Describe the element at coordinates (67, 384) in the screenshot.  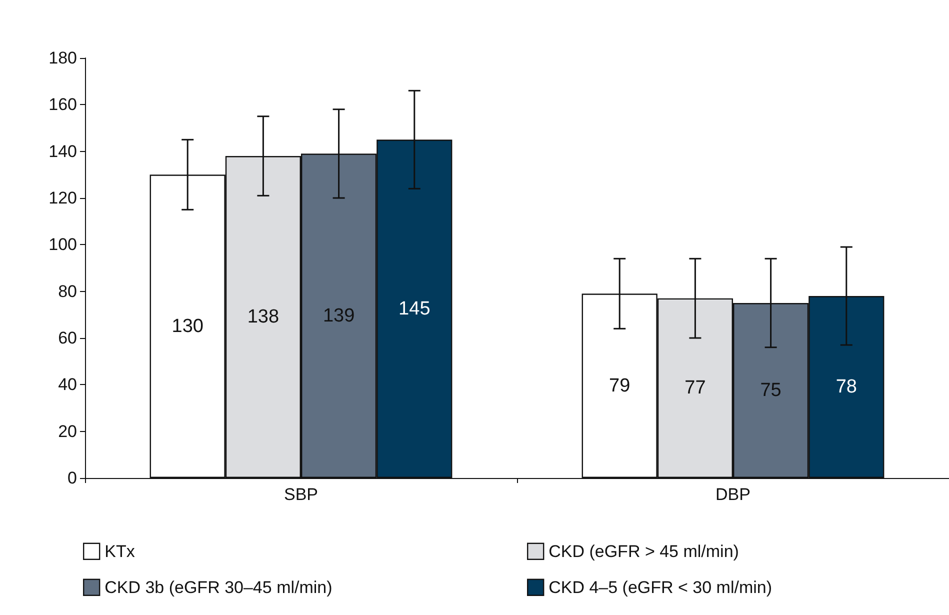
I see `y-tick-label: 40` at that location.